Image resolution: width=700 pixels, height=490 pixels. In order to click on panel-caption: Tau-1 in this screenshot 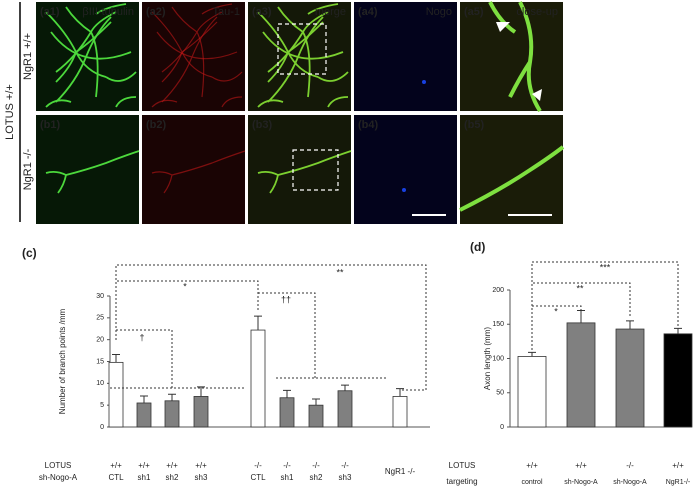, I will do `click(226, 12)`.